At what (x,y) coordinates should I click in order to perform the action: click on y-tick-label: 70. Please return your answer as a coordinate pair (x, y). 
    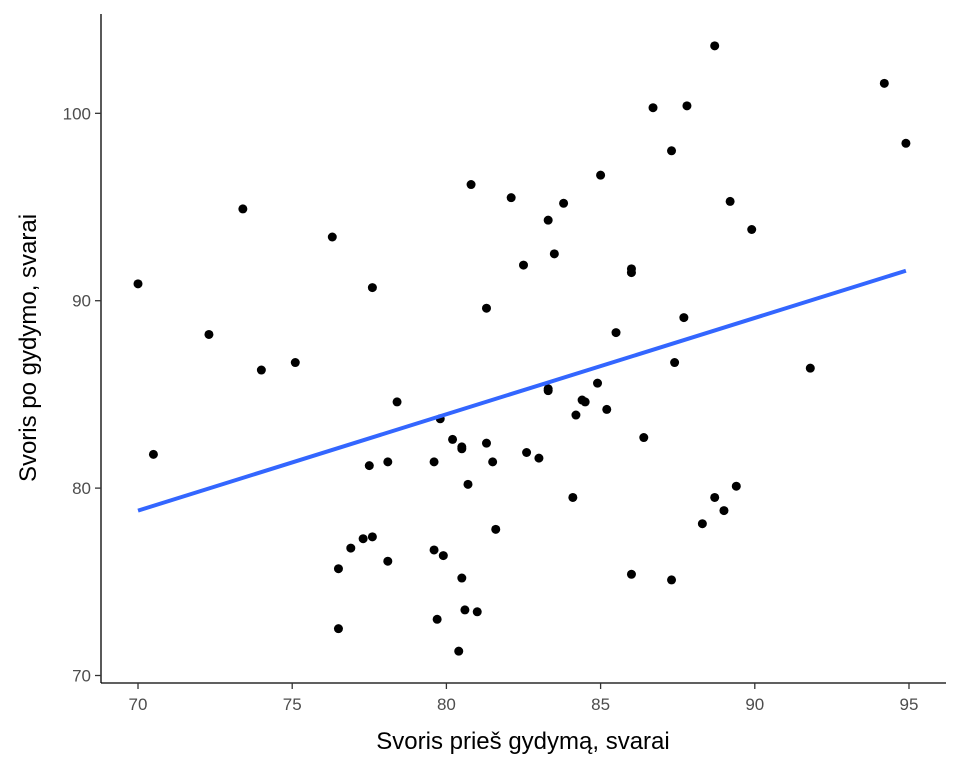
    Looking at the image, I should click on (81, 676).